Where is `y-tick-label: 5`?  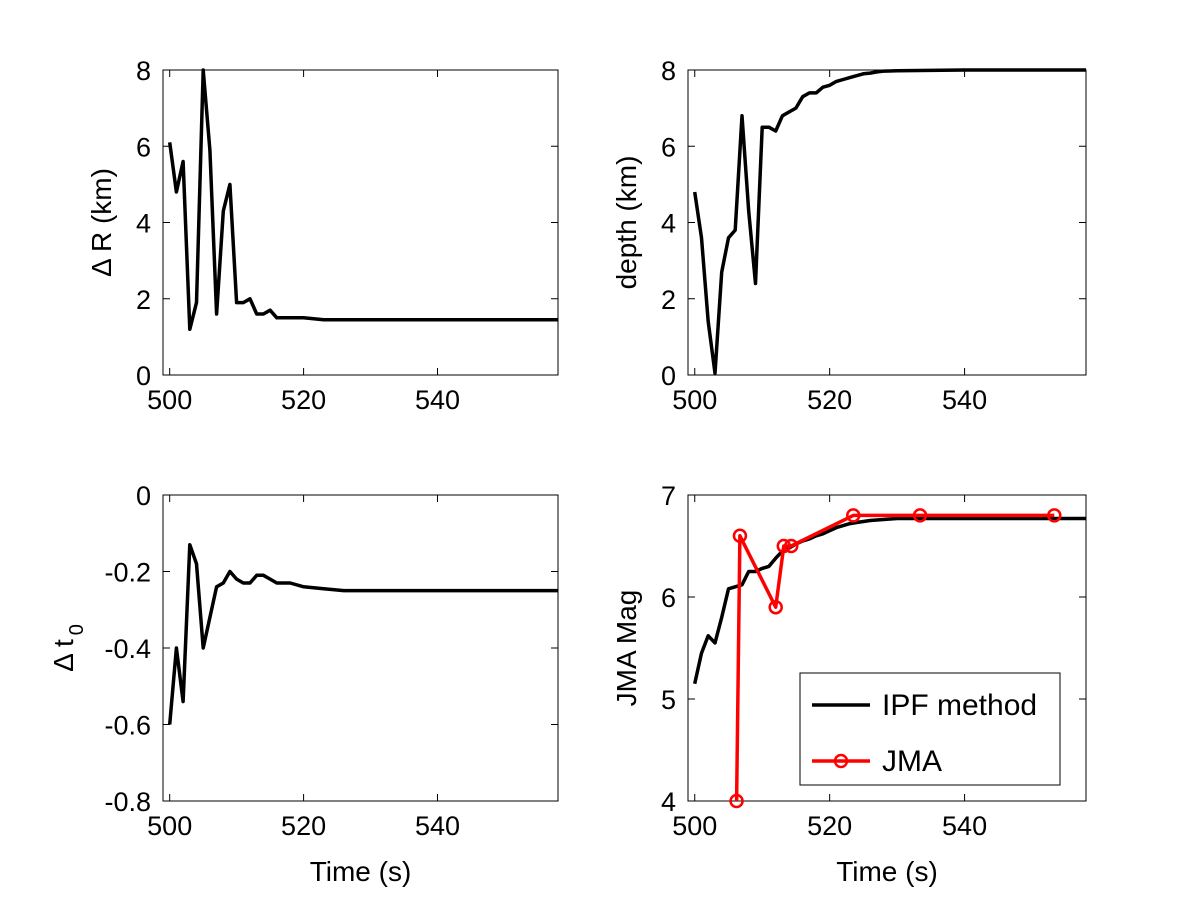 y-tick-label: 5 is located at coordinates (668, 700).